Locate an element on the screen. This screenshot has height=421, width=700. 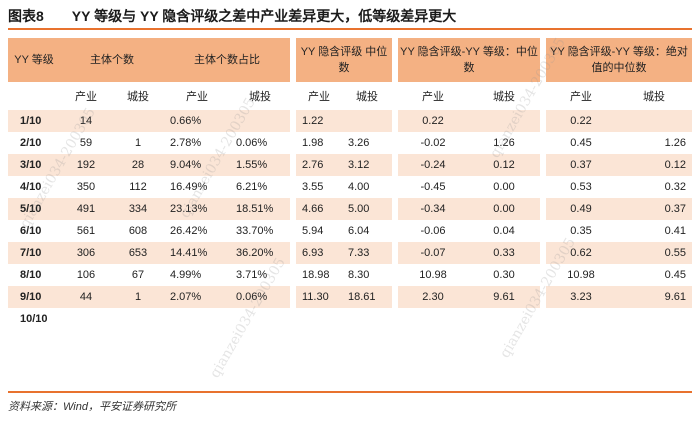
cell-absdiff-lgfv: 0.41 is located at coordinates (654, 231).